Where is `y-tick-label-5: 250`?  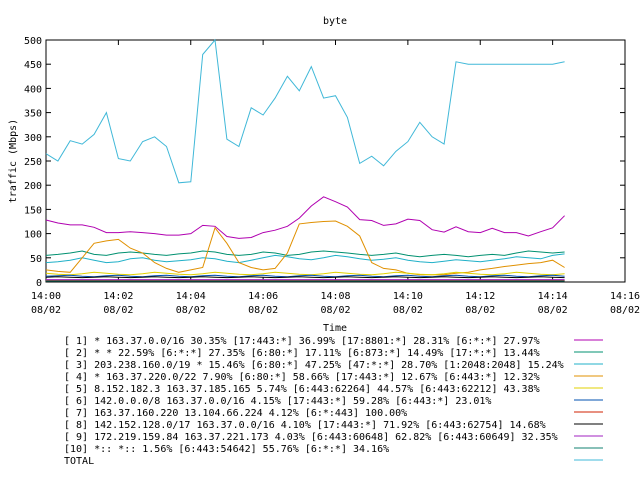
y-tick-label-5: 250 is located at coordinates (33, 162).